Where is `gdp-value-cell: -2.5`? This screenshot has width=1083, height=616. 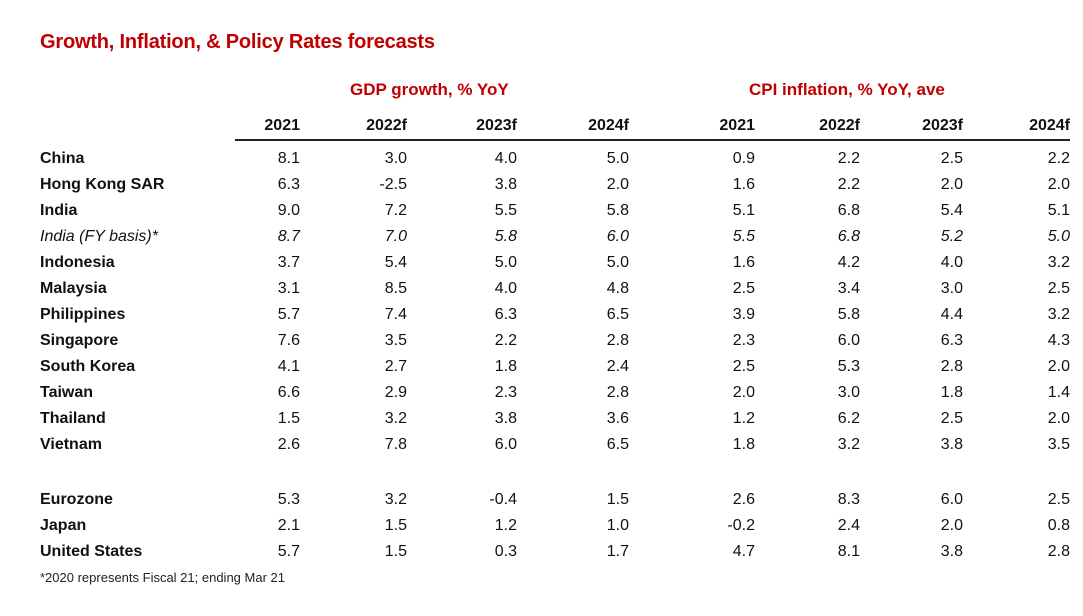 gdp-value-cell: -2.5 is located at coordinates (393, 184).